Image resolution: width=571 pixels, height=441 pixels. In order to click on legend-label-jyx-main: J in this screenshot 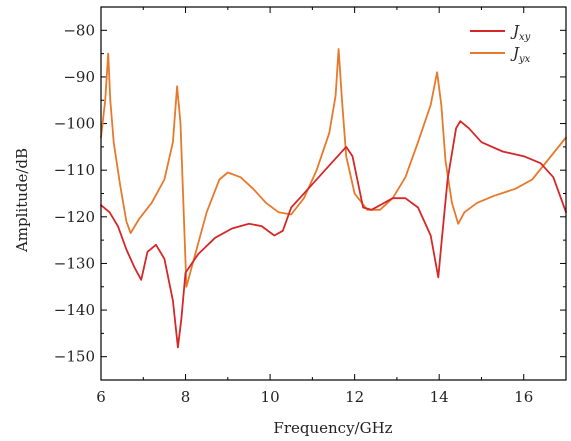, I will do `click(515, 53)`.